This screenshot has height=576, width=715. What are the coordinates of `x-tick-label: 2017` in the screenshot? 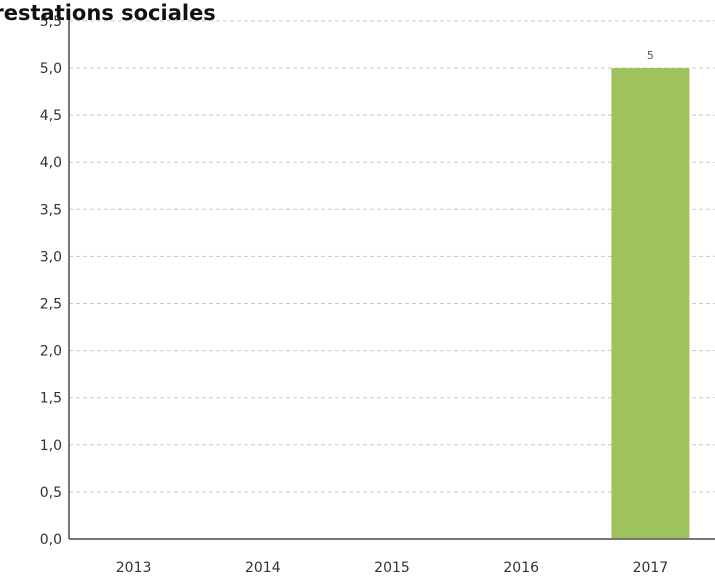 It's located at (651, 568).